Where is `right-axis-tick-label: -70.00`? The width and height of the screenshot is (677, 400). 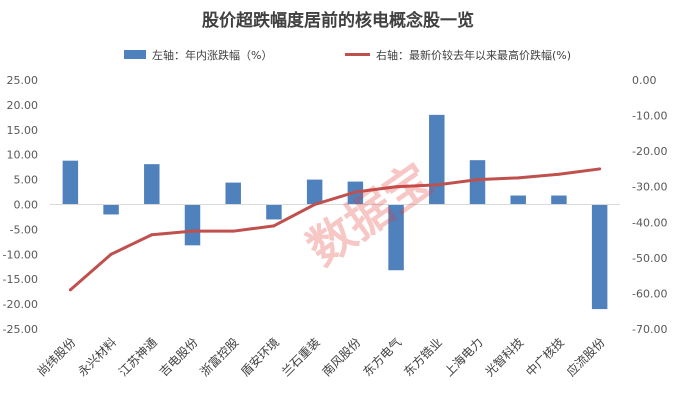 right-axis-tick-label: -70.00 is located at coordinates (649, 329).